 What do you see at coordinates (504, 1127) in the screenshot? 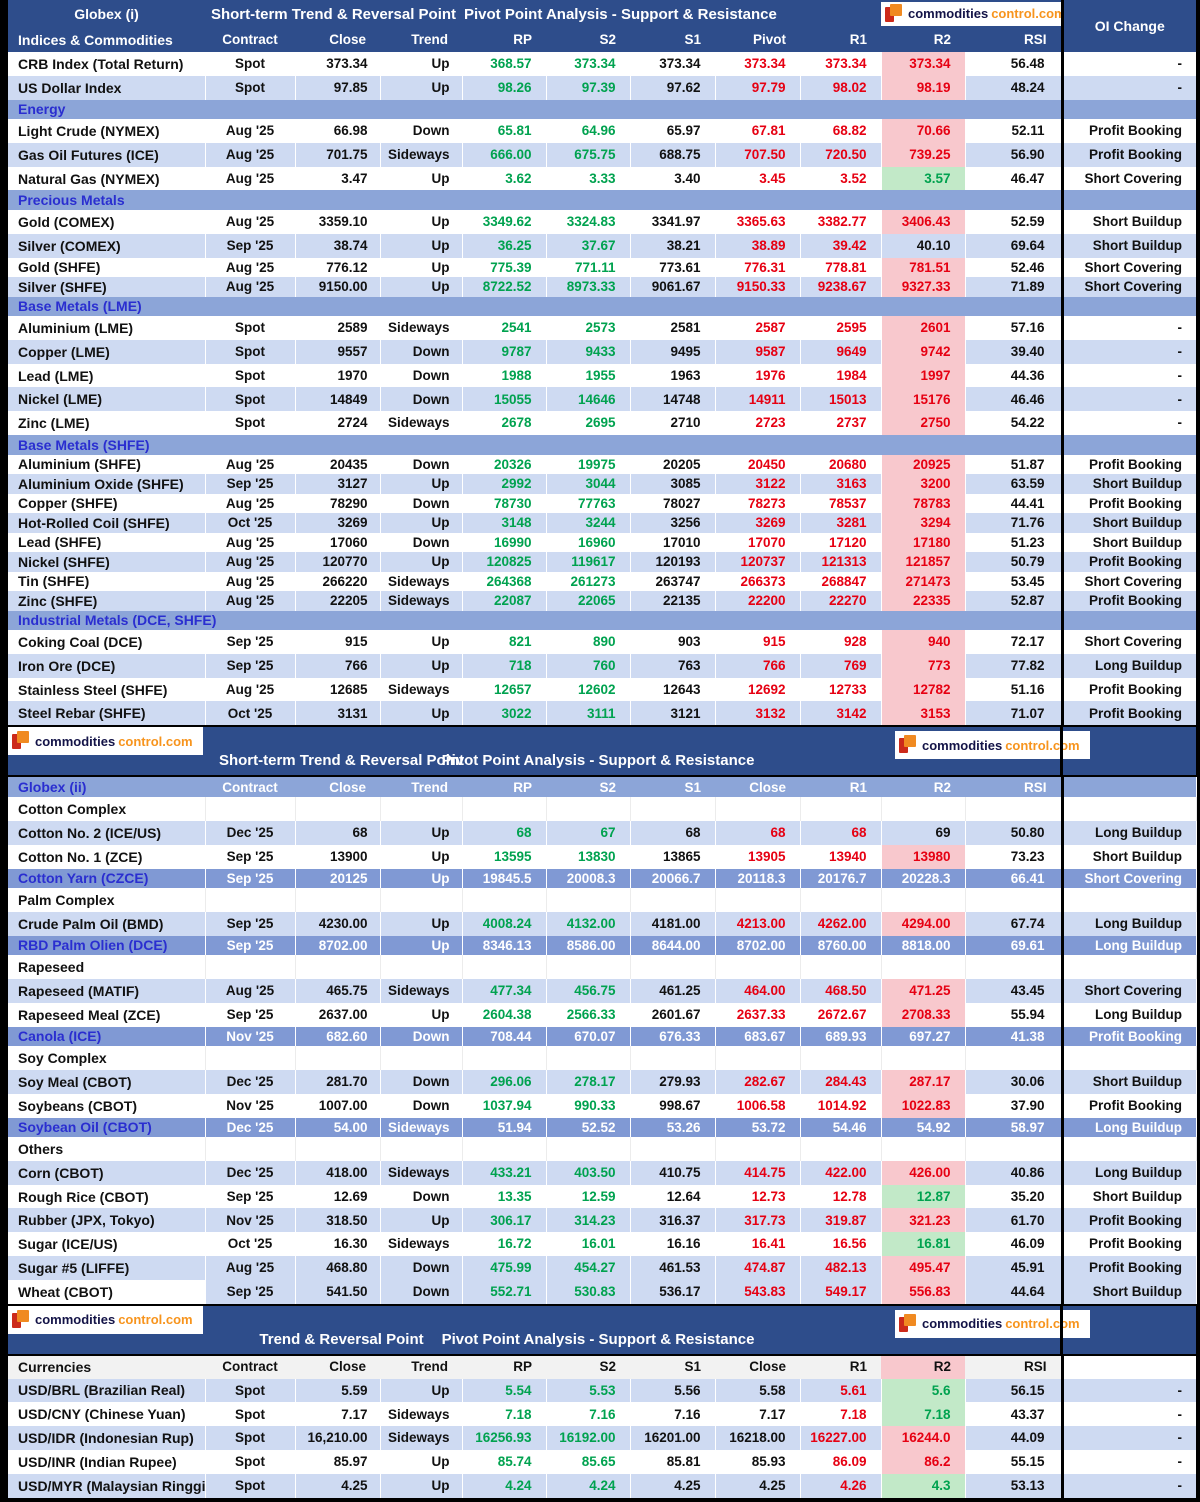
I see `rp-cell: 51.94` at bounding box center [504, 1127].